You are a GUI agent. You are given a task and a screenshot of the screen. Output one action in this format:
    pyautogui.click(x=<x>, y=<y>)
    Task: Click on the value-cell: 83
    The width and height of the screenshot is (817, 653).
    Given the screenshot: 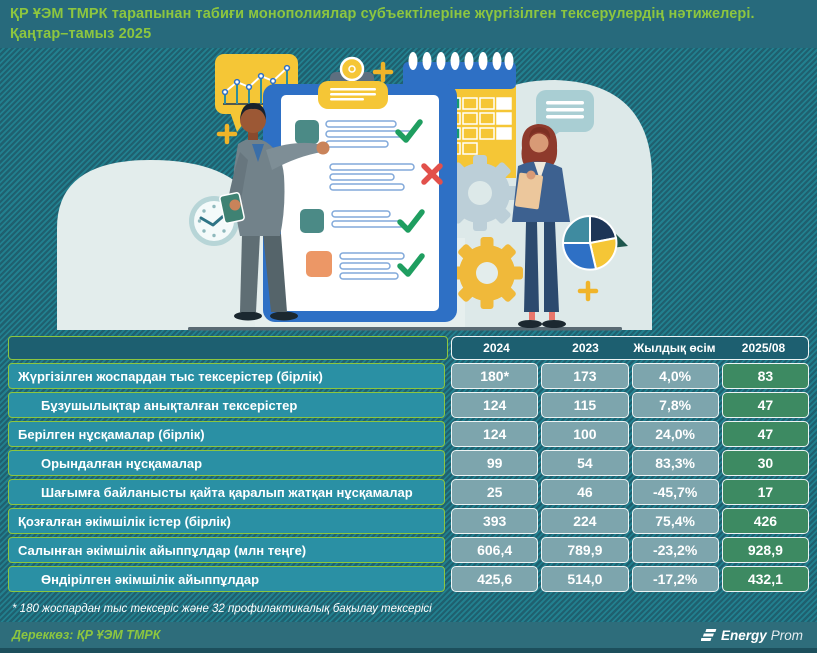 What is the action you would take?
    pyautogui.click(x=765, y=376)
    